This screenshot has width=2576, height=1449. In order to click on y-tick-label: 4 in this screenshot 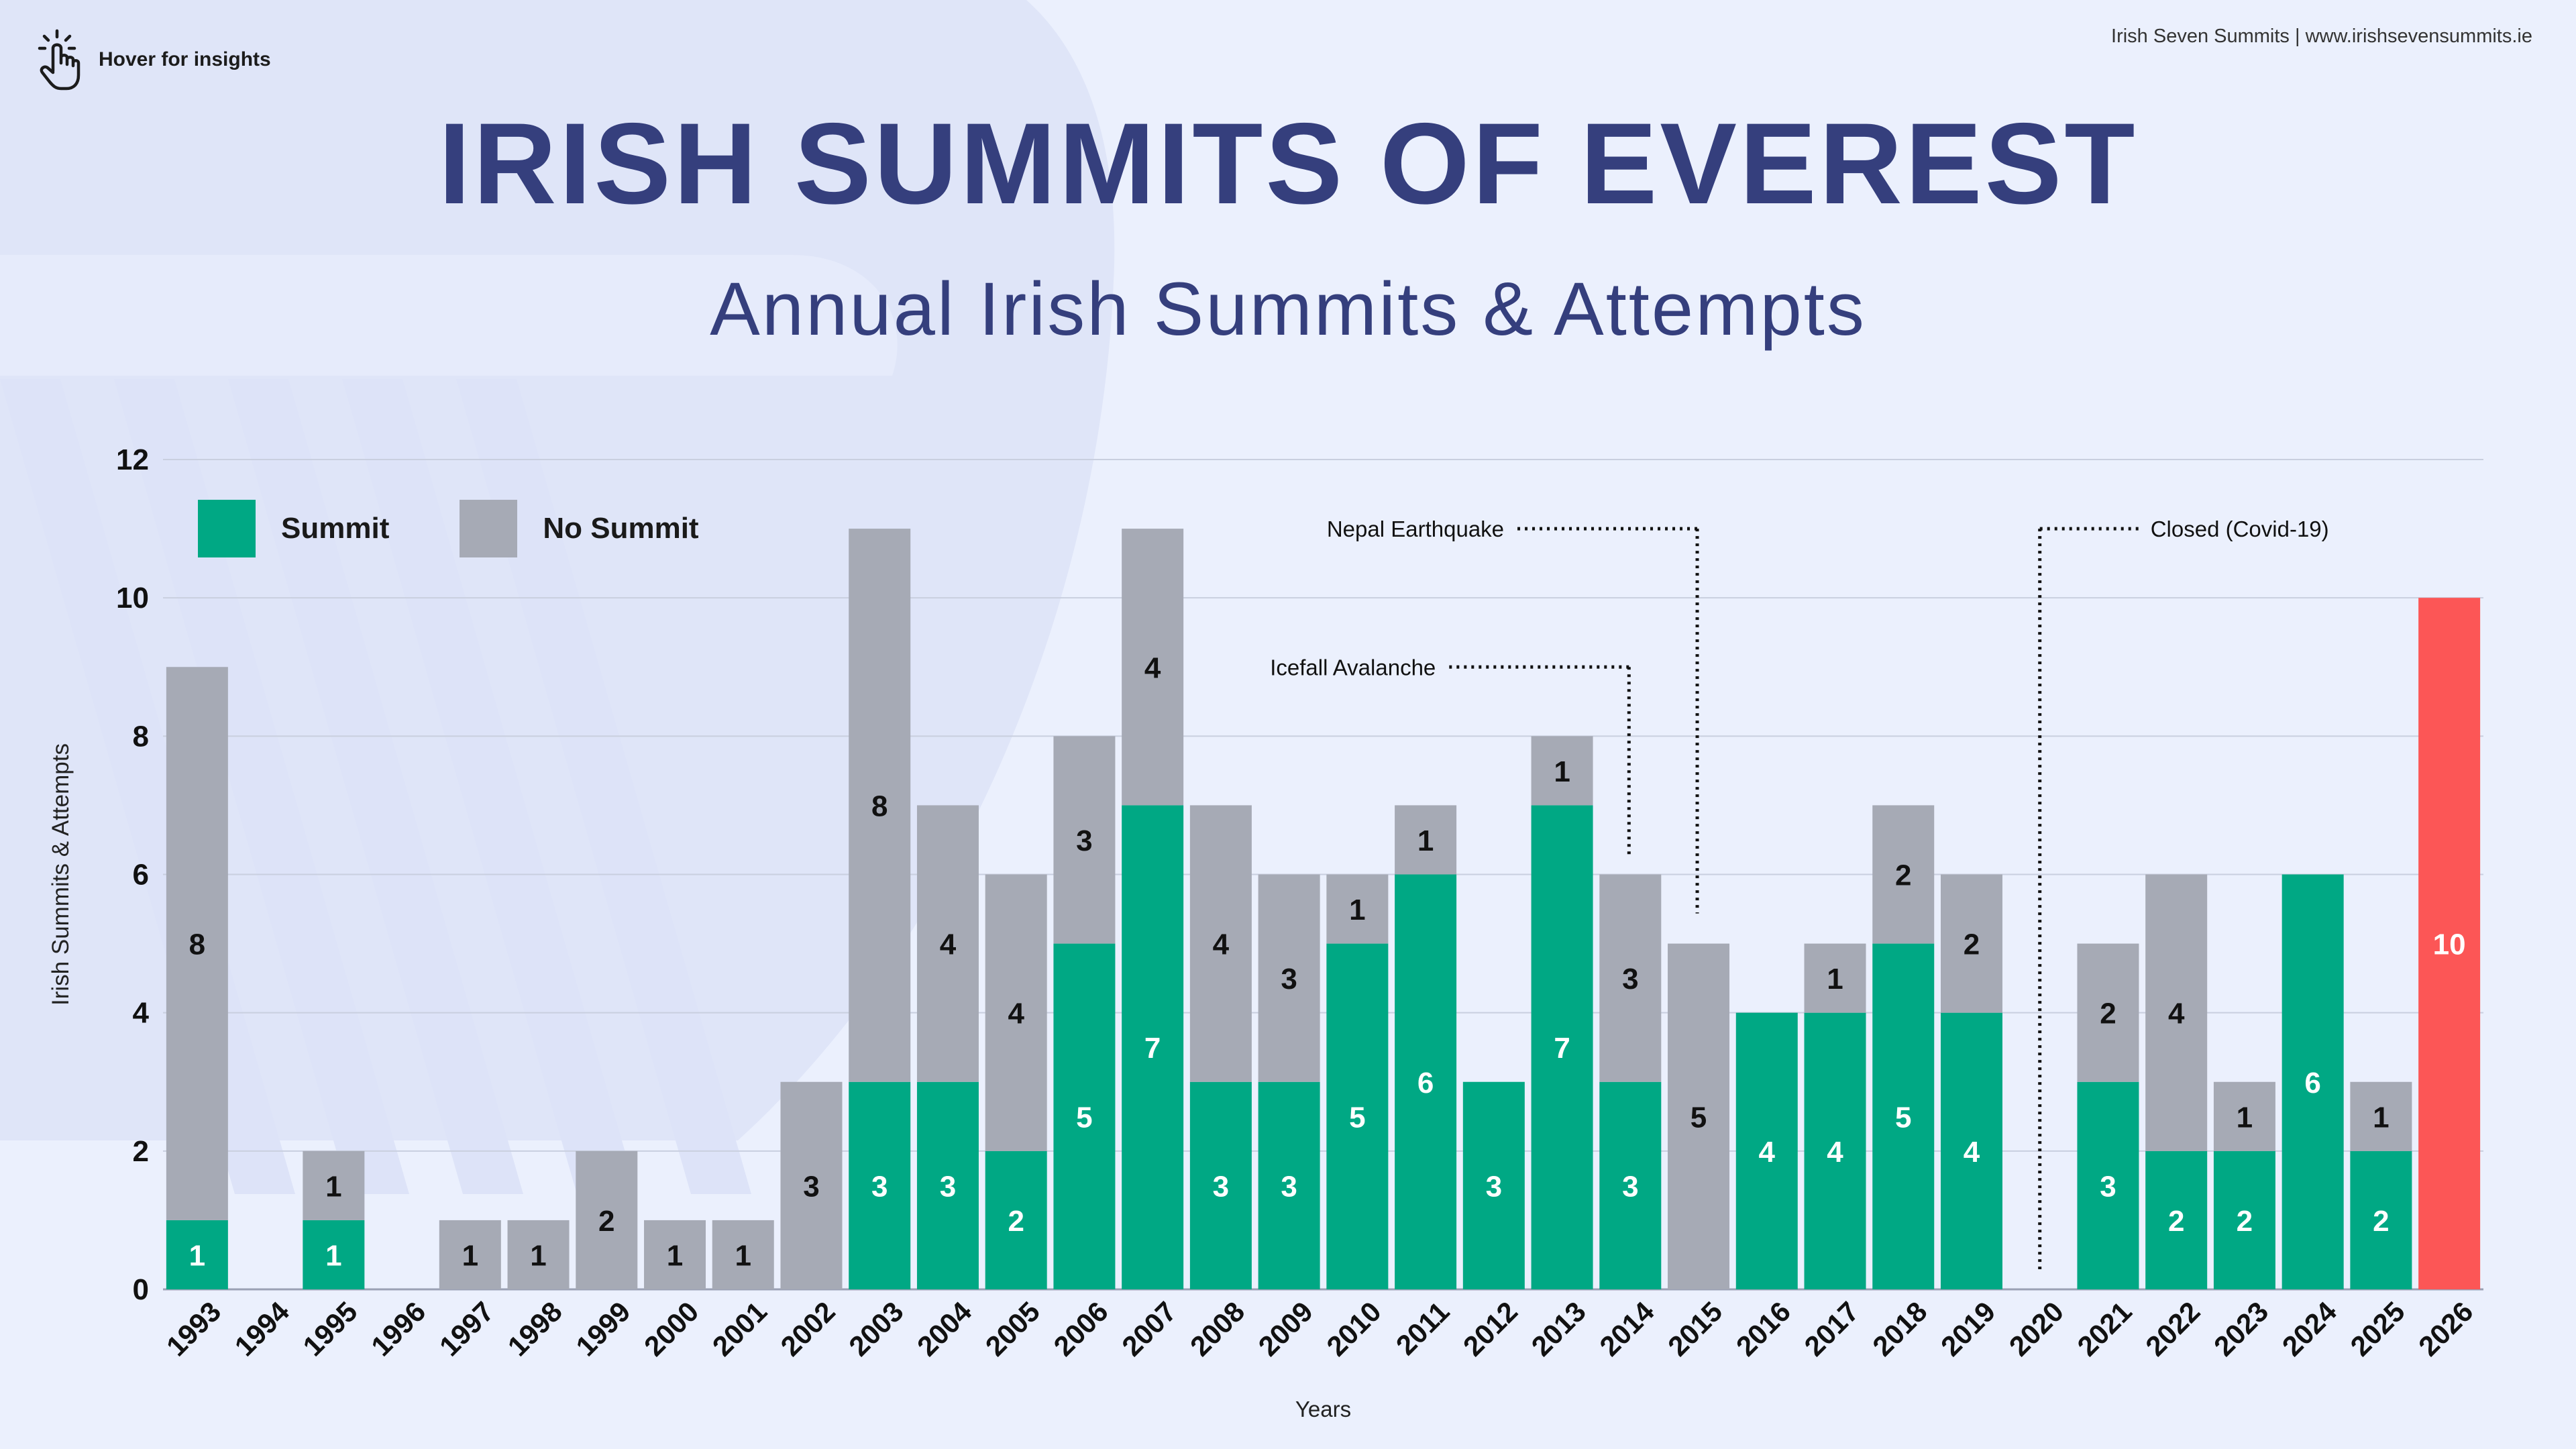, I will do `click(141, 1013)`.